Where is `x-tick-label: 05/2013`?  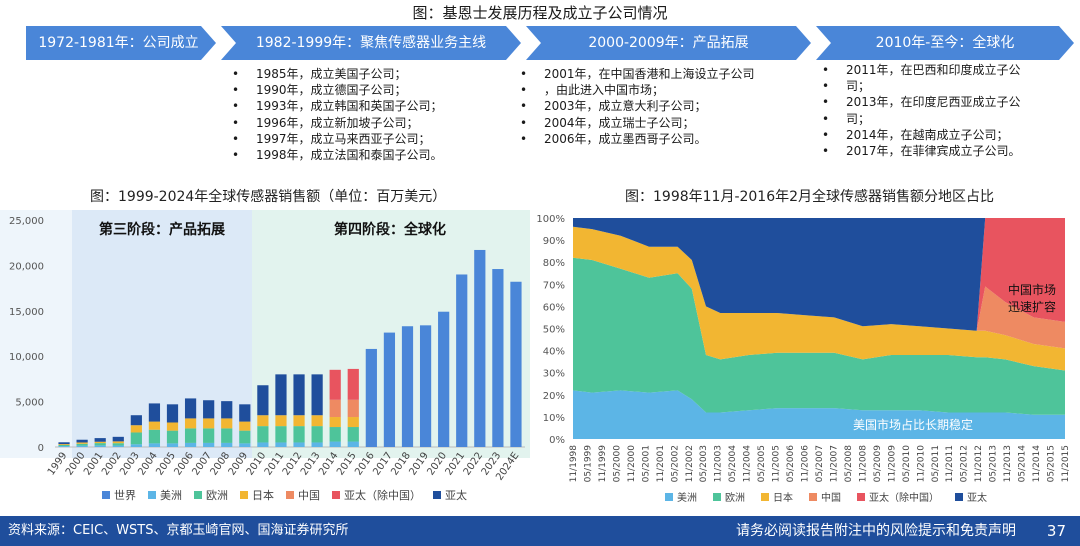 x-tick-label: 05/2013 is located at coordinates (994, 463).